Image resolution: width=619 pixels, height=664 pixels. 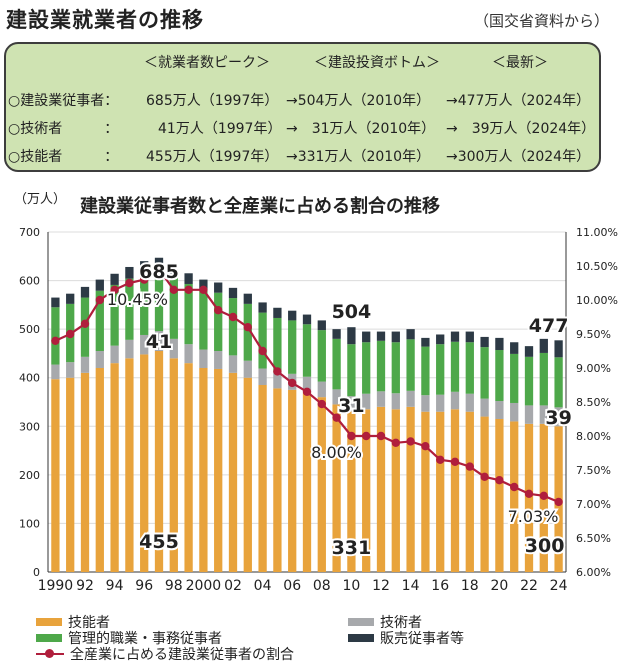 I want to click on y2-tick-label: 8.50%, so click(x=593, y=402).